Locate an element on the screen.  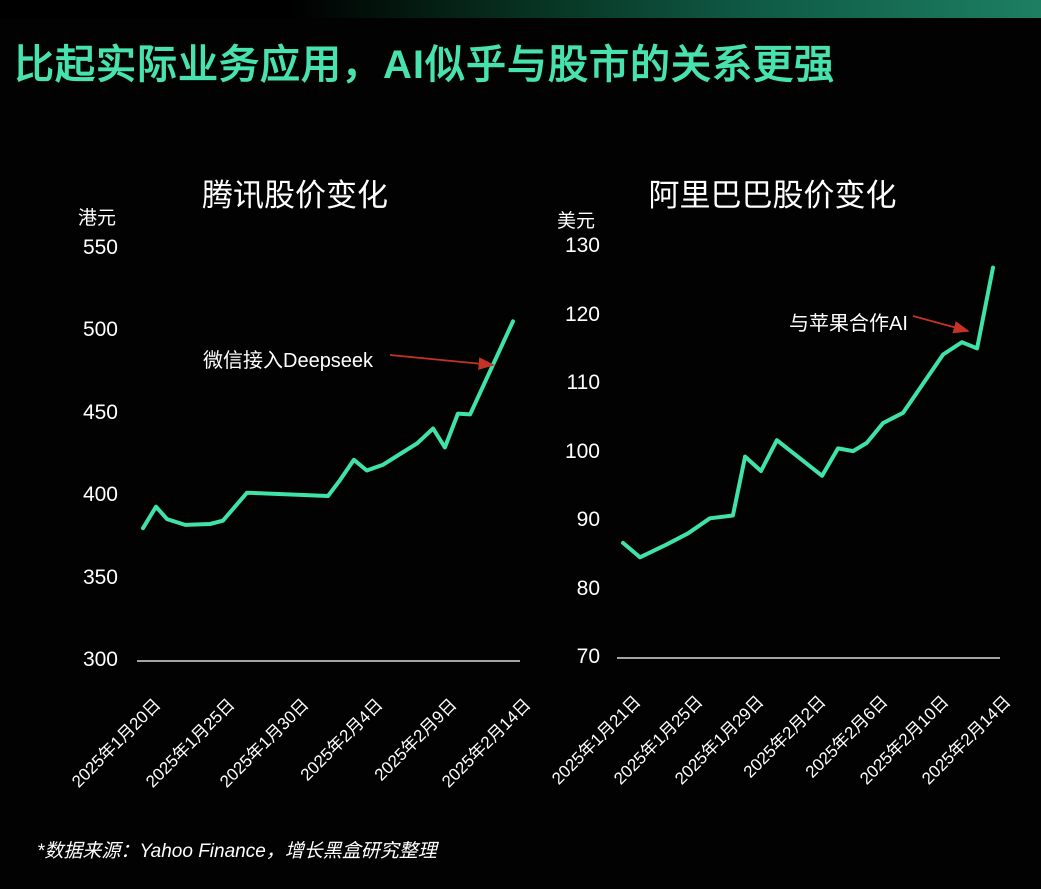
top-gradient-bar is located at coordinates (520, 9).